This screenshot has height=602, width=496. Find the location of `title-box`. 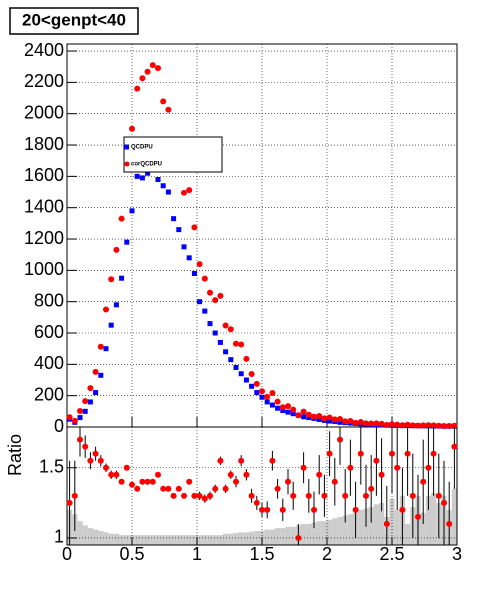

title-box is located at coordinates (74, 21).